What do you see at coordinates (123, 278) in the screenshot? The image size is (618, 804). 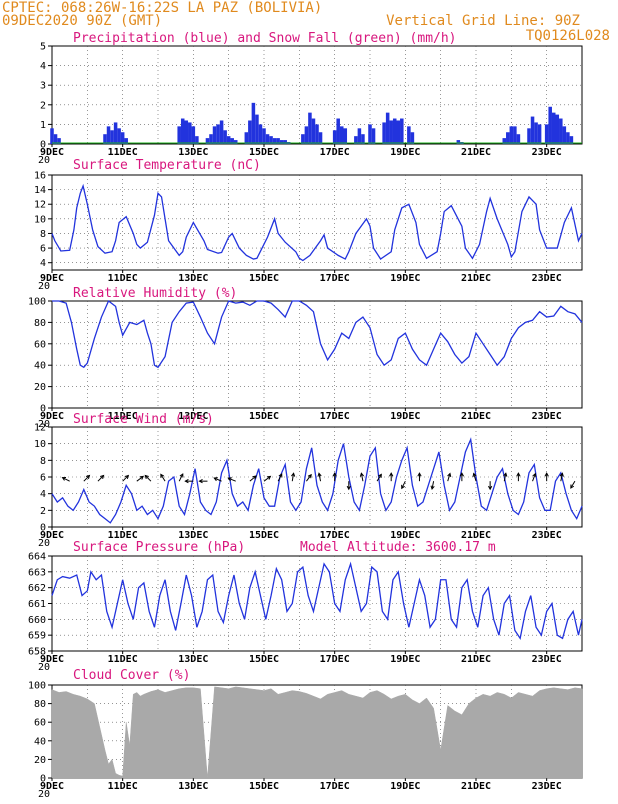 I see `temp-xtick-label: 11DEC` at bounding box center [123, 278].